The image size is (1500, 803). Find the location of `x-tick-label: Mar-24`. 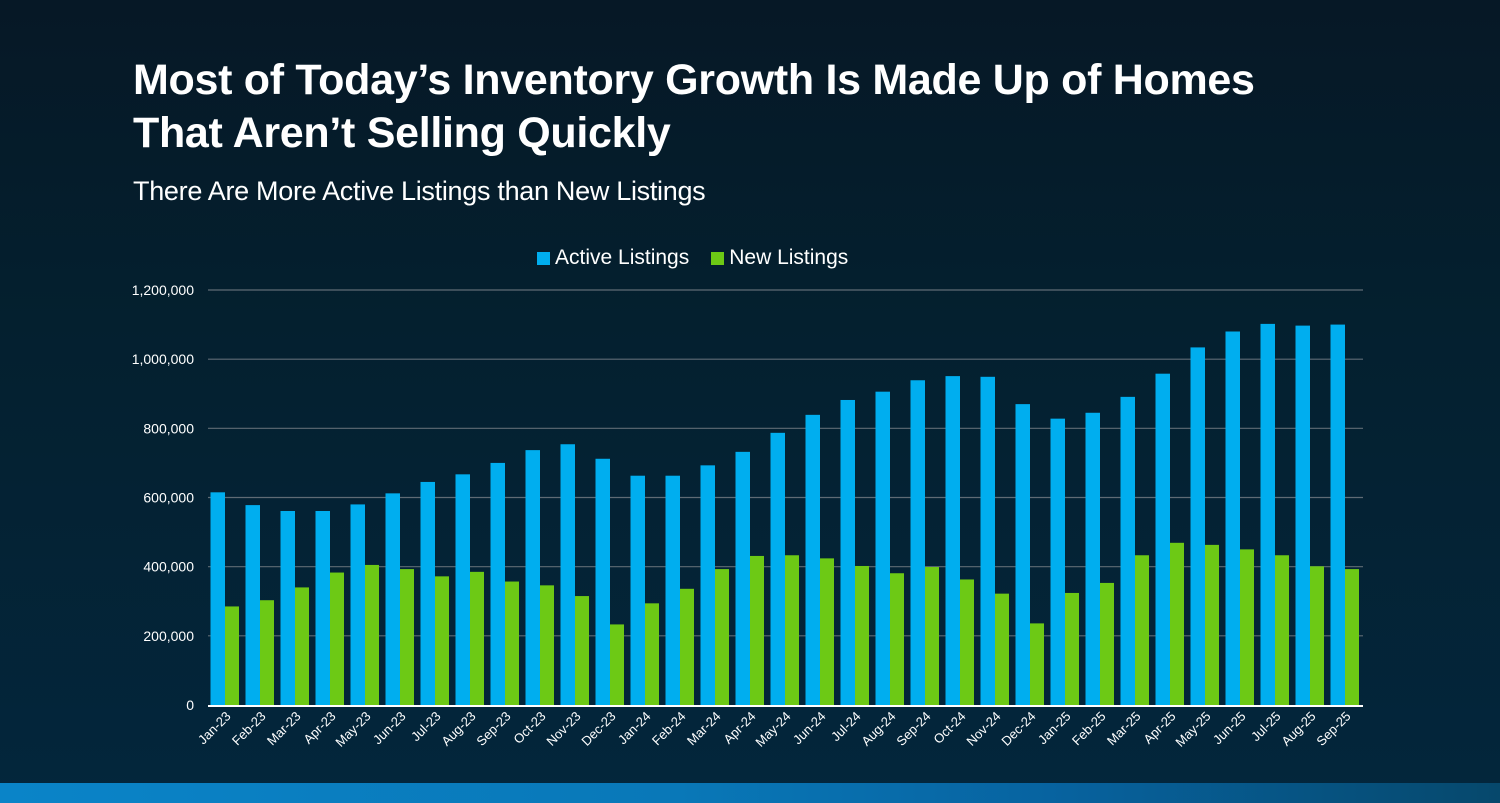

x-tick-label: Mar-24 is located at coordinates (704, 729).